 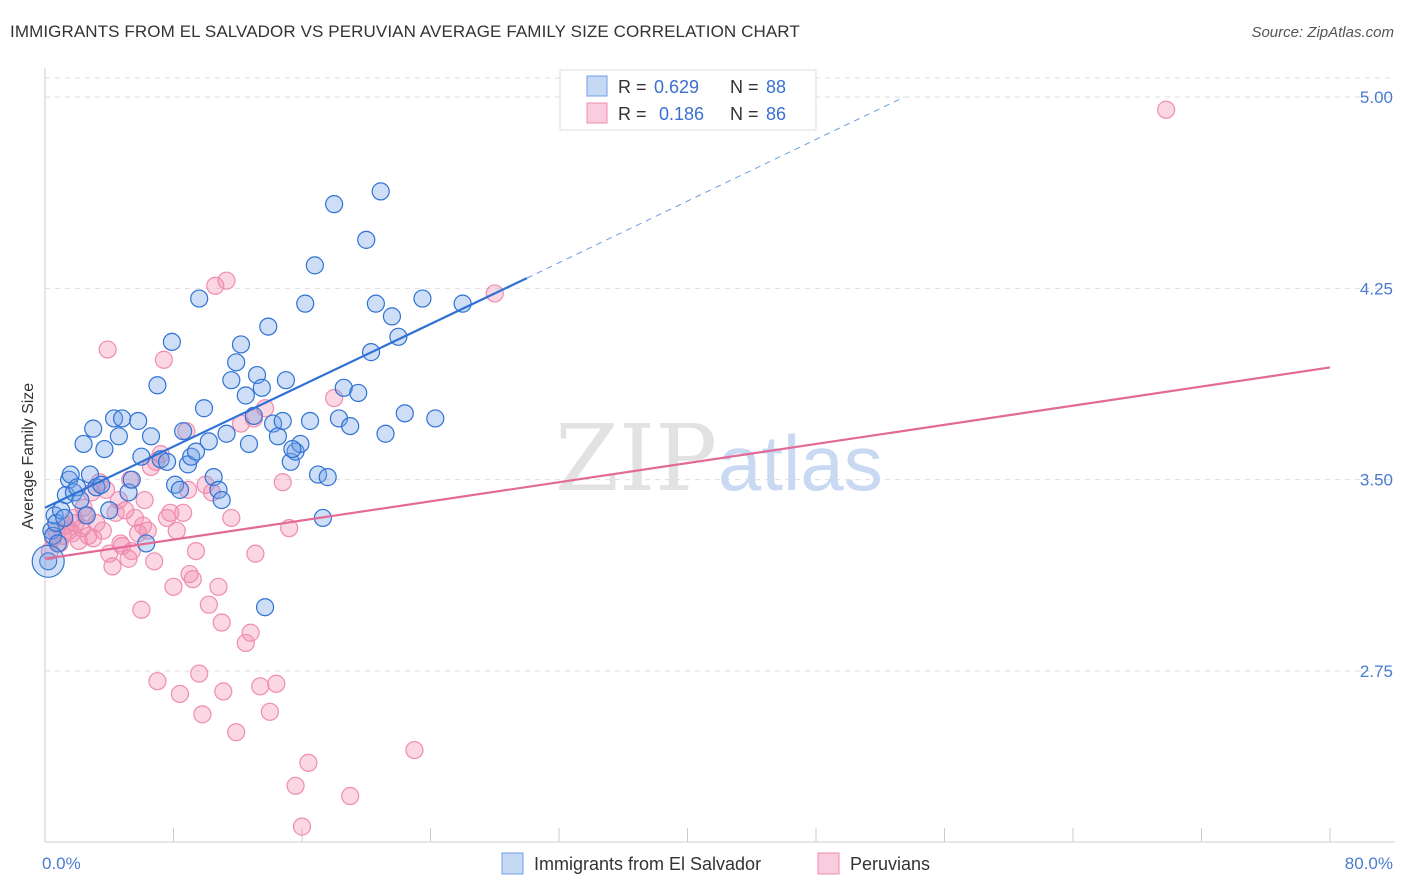 I want to click on bottom-legend-label-peruvians: Peruvians, so click(x=890, y=864).